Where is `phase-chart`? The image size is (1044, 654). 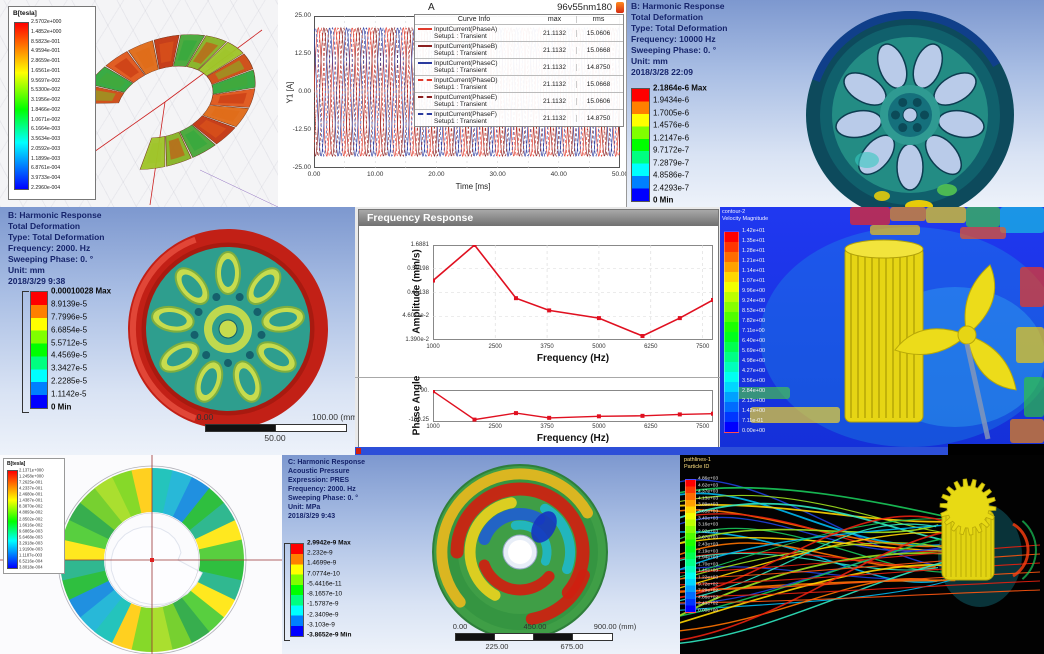 phase-chart is located at coordinates (573, 406).